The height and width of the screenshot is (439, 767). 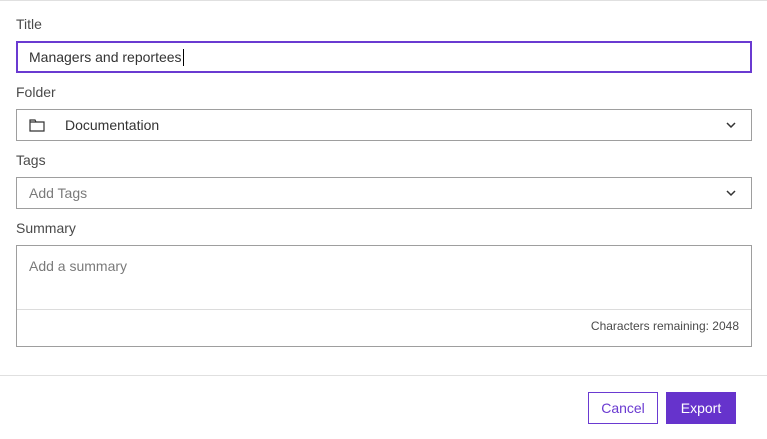 I want to click on summary-input, so click(x=384, y=278).